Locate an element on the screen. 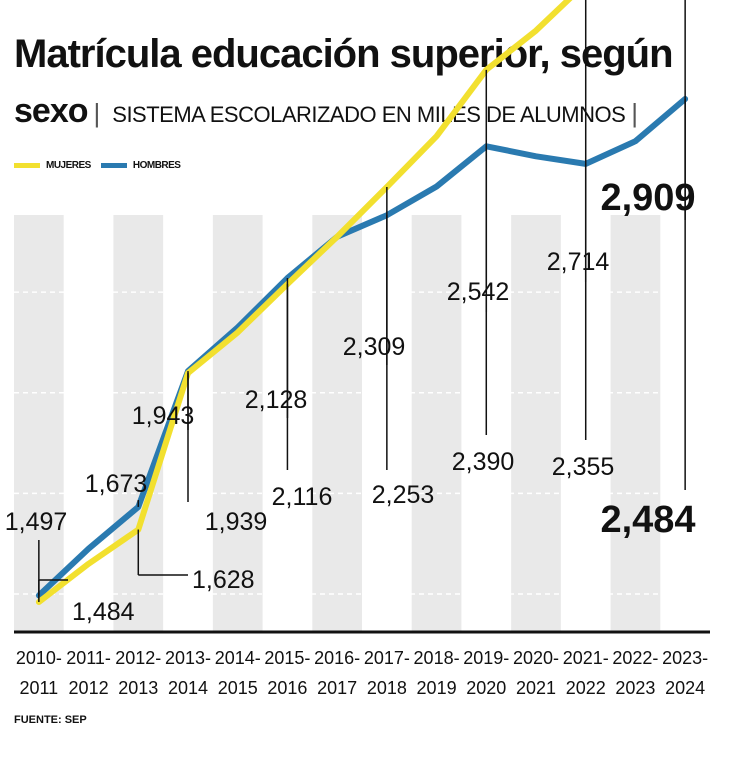 This screenshot has height=768, width=738. data-label-mujeres-9: 2,542 is located at coordinates (478, 292).